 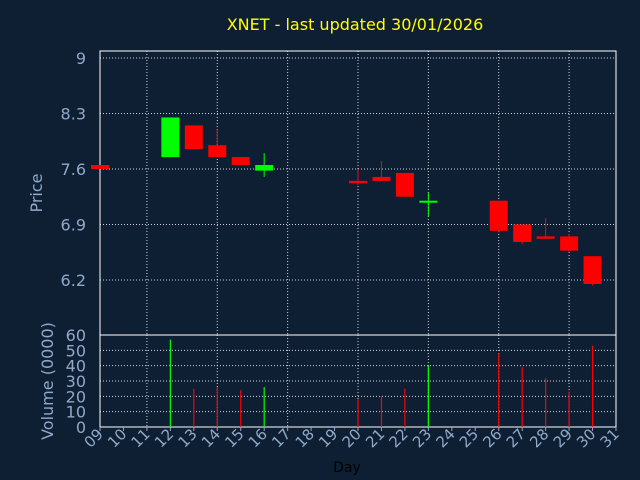 What do you see at coordinates (281, 438) in the screenshot?
I see `day-tick-label: 17` at bounding box center [281, 438].